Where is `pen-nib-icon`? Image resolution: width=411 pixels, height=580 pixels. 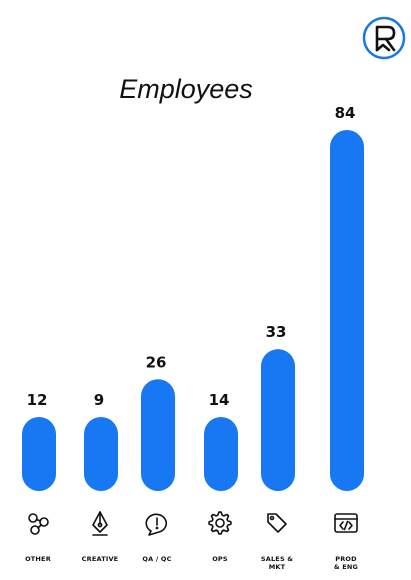
pen-nib-icon is located at coordinates (100, 523).